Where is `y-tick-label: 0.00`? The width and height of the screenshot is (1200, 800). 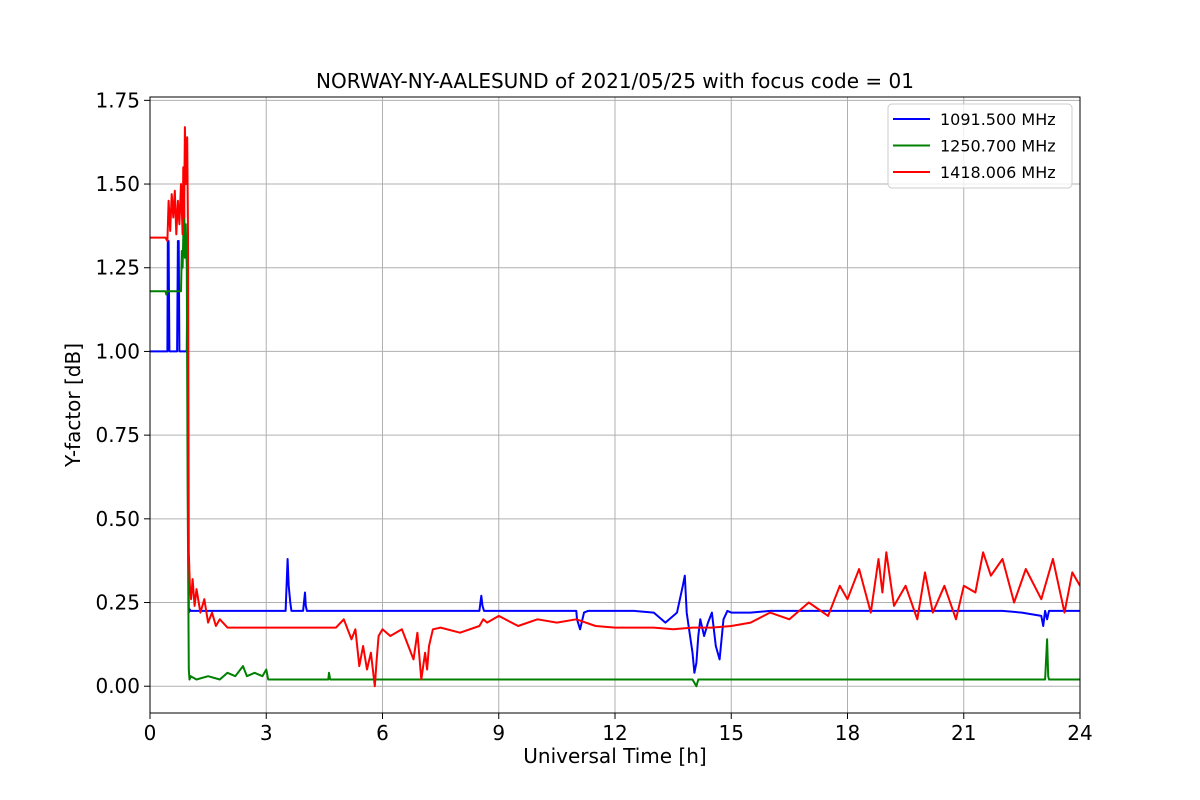
y-tick-label: 0.00 is located at coordinates (117, 686).